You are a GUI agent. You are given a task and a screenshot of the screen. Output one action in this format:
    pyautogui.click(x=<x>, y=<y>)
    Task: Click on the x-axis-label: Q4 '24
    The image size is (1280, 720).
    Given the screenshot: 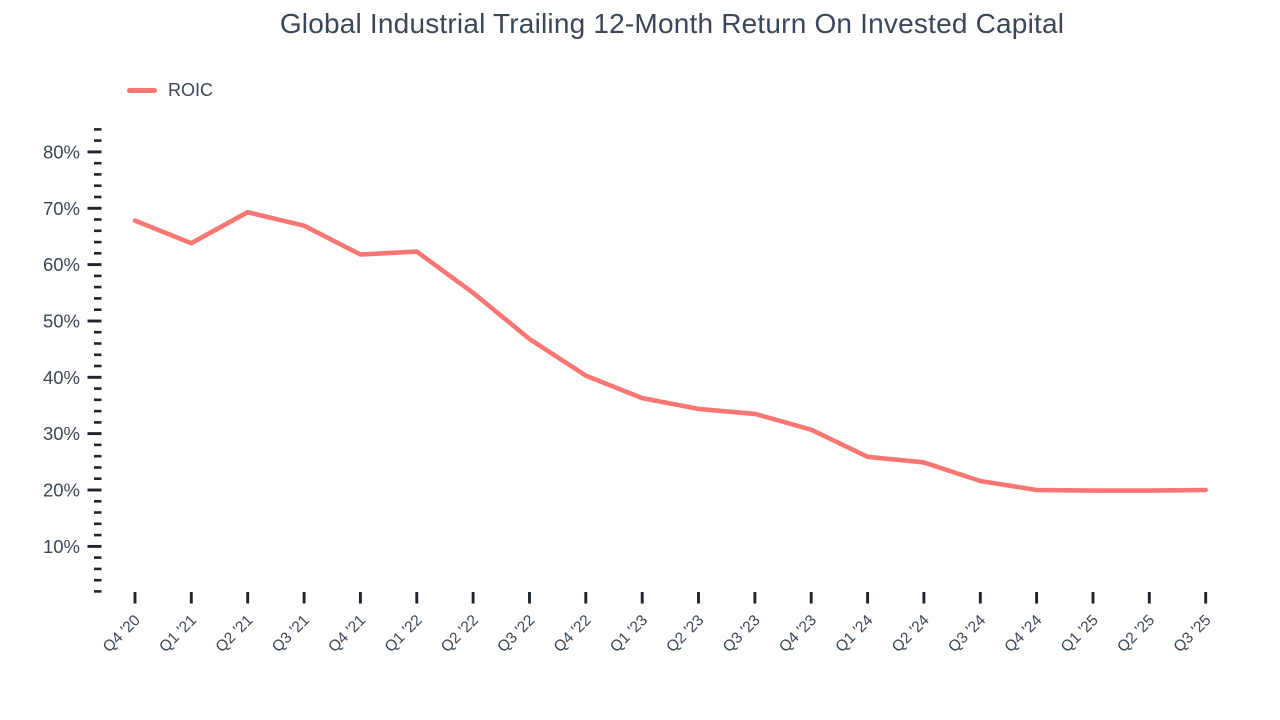 What is the action you would take?
    pyautogui.click(x=1023, y=634)
    